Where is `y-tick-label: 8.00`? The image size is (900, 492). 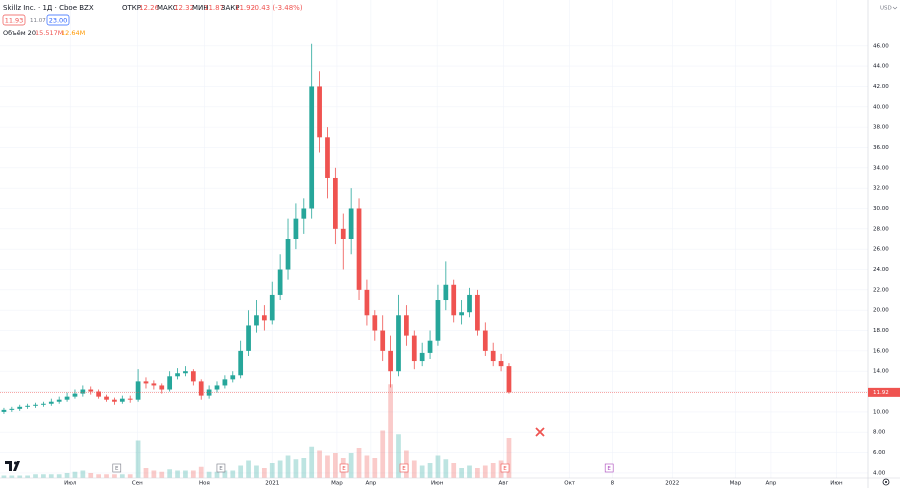 y-tick-label: 8.00 is located at coordinates (879, 433).